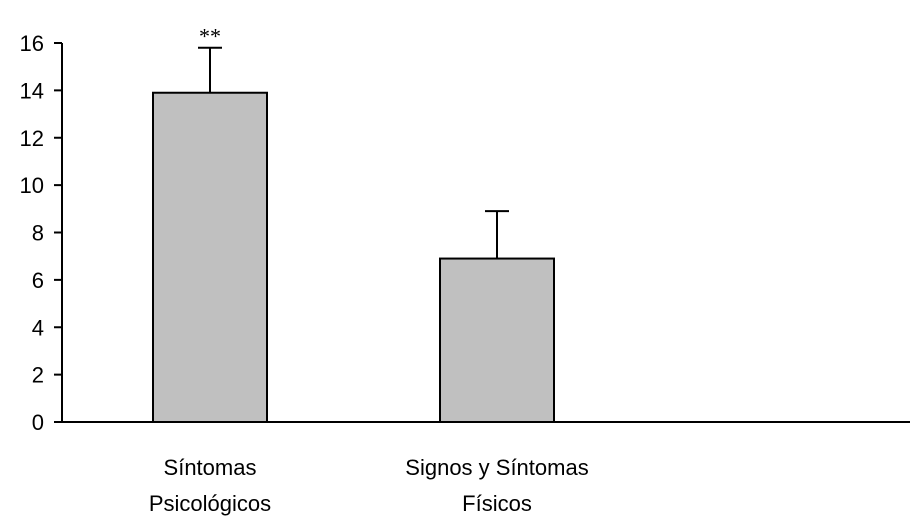 The width and height of the screenshot is (912, 520). I want to click on x-category-label: Signos y Síntomas Físicos, so click(496, 485).